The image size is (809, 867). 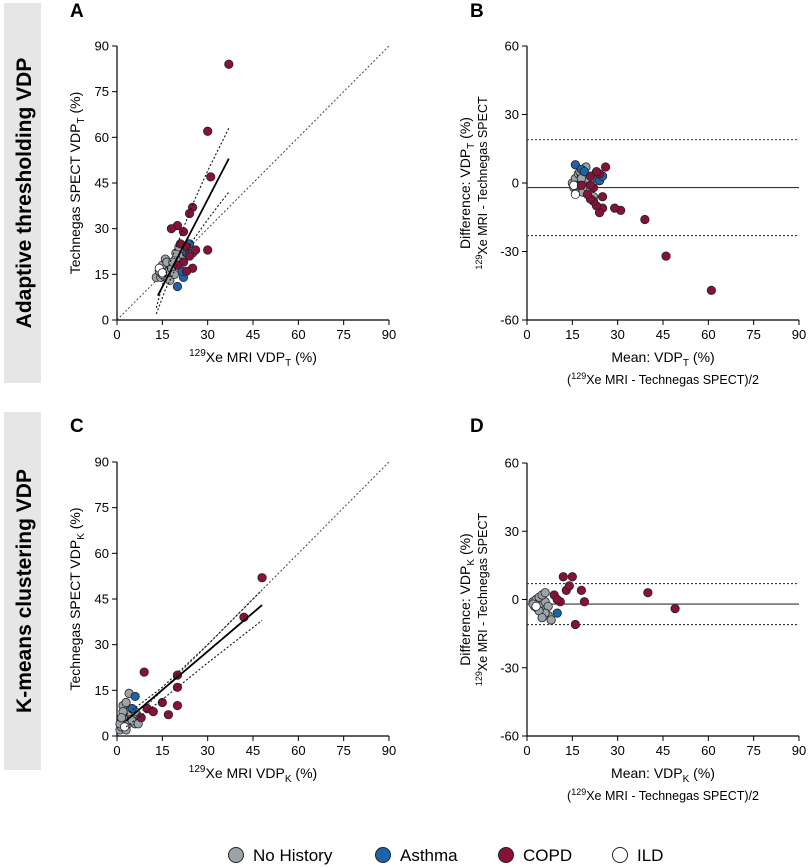 What do you see at coordinates (509, 736) in the screenshot?
I see `y-tick-label-d: -60` at bounding box center [509, 736].